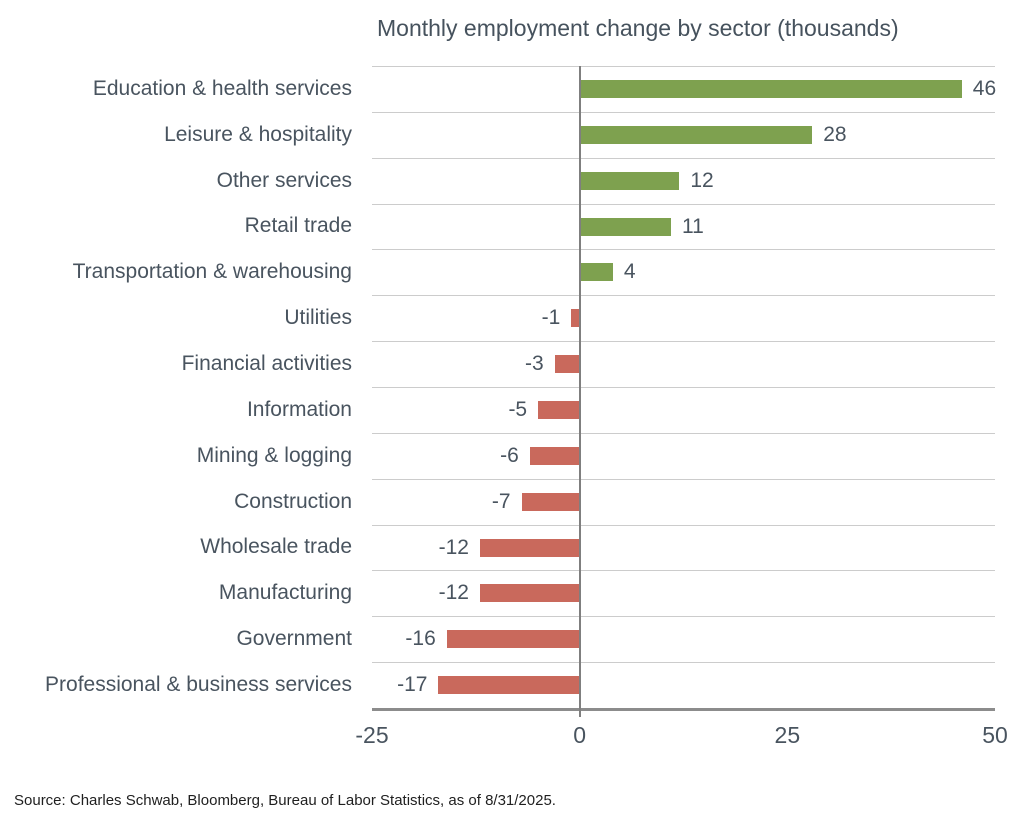  I want to click on category-label-other-services: Other services, so click(284, 180).